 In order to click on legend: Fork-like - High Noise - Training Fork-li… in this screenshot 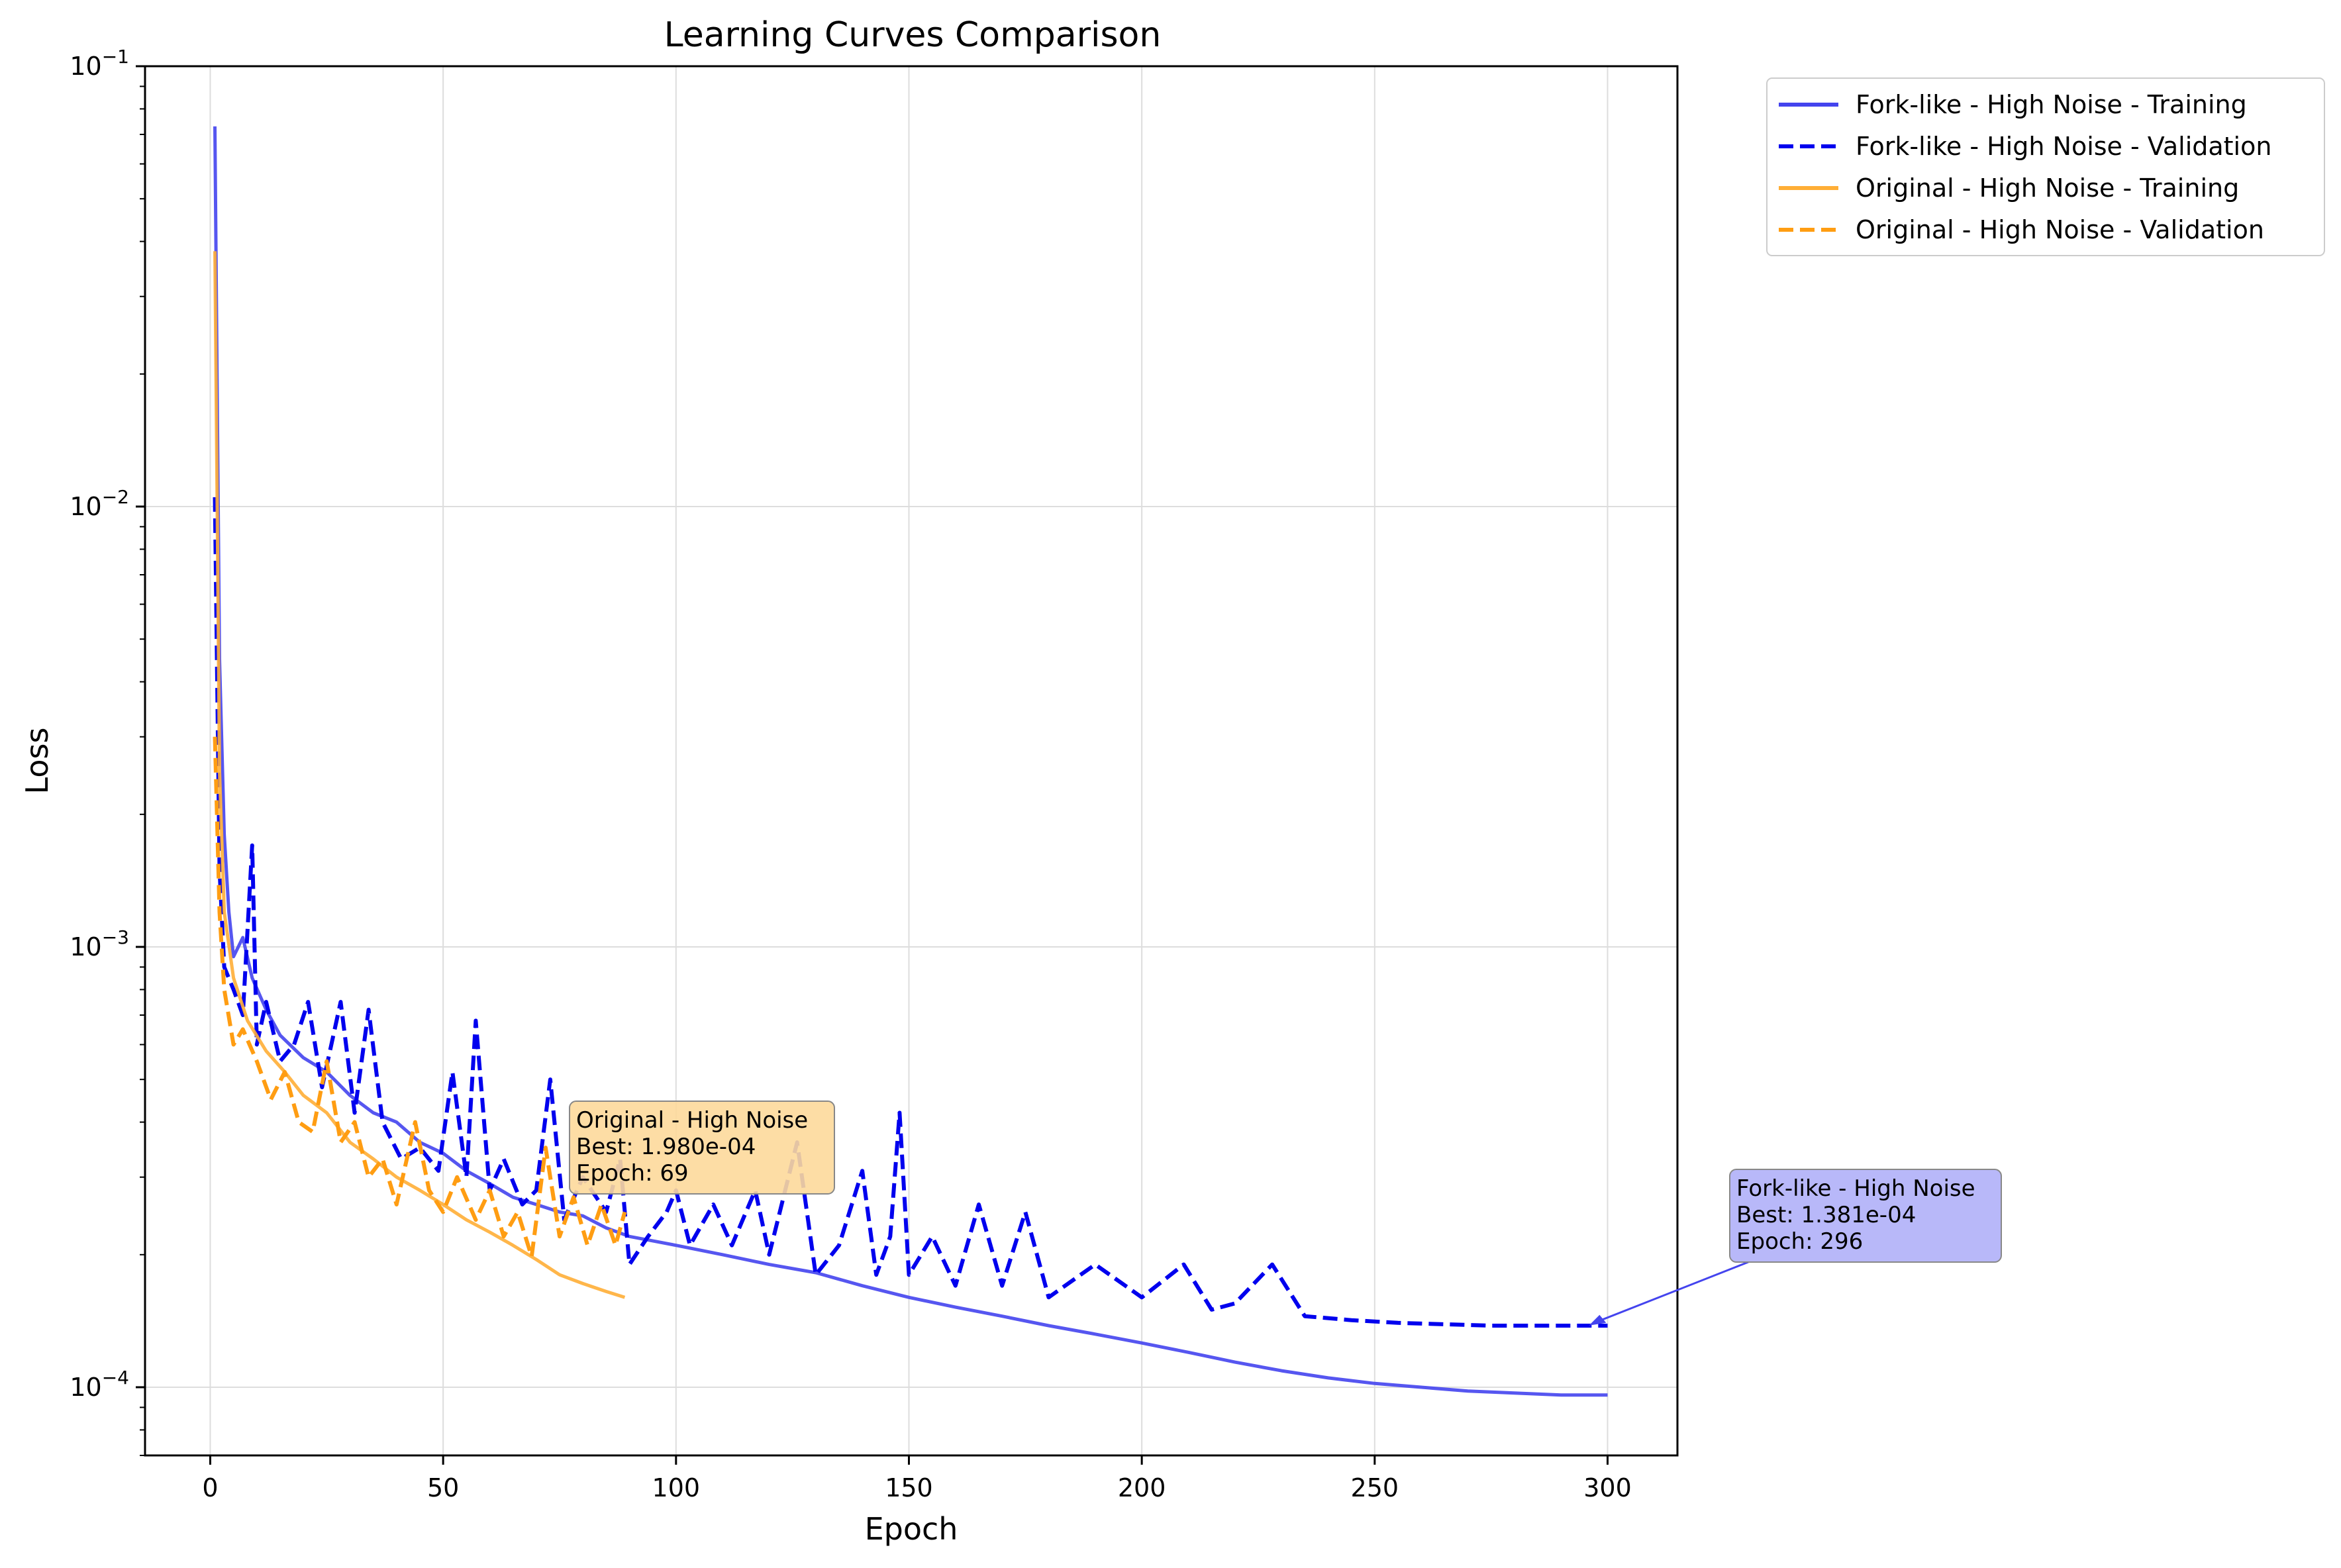, I will do `click(2045, 166)`.